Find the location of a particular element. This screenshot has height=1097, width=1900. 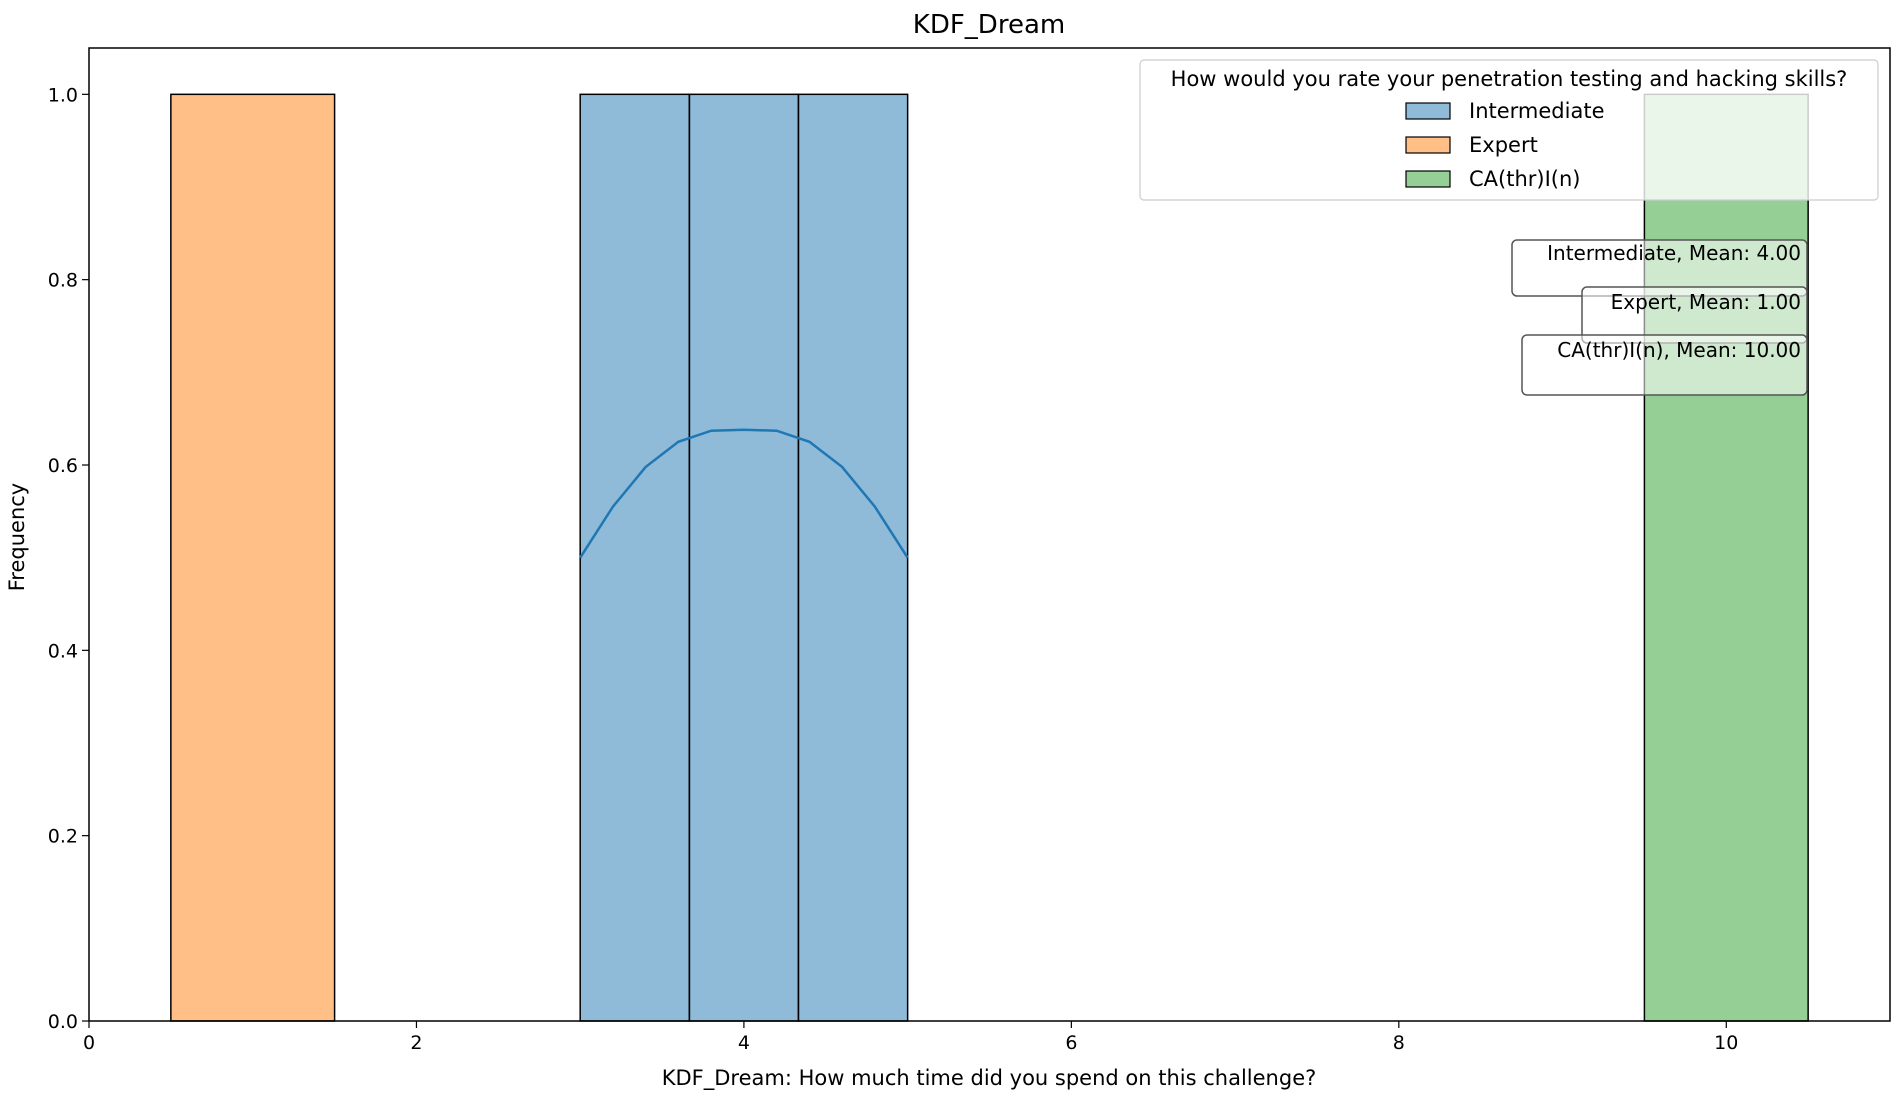

x-tick-label: 4 is located at coordinates (744, 1043).